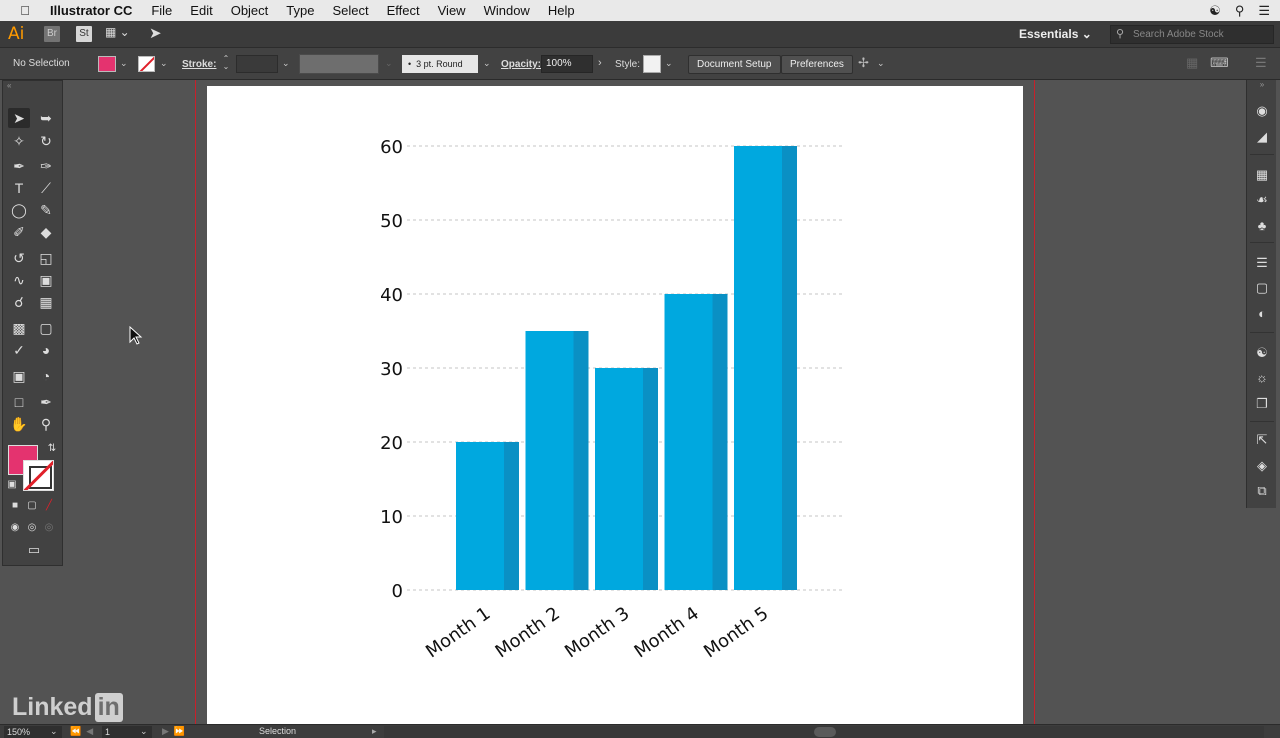 This screenshot has width=1280, height=738. Describe the element at coordinates (49, 505) in the screenshot. I see `none-mode-icon: ╱` at that location.